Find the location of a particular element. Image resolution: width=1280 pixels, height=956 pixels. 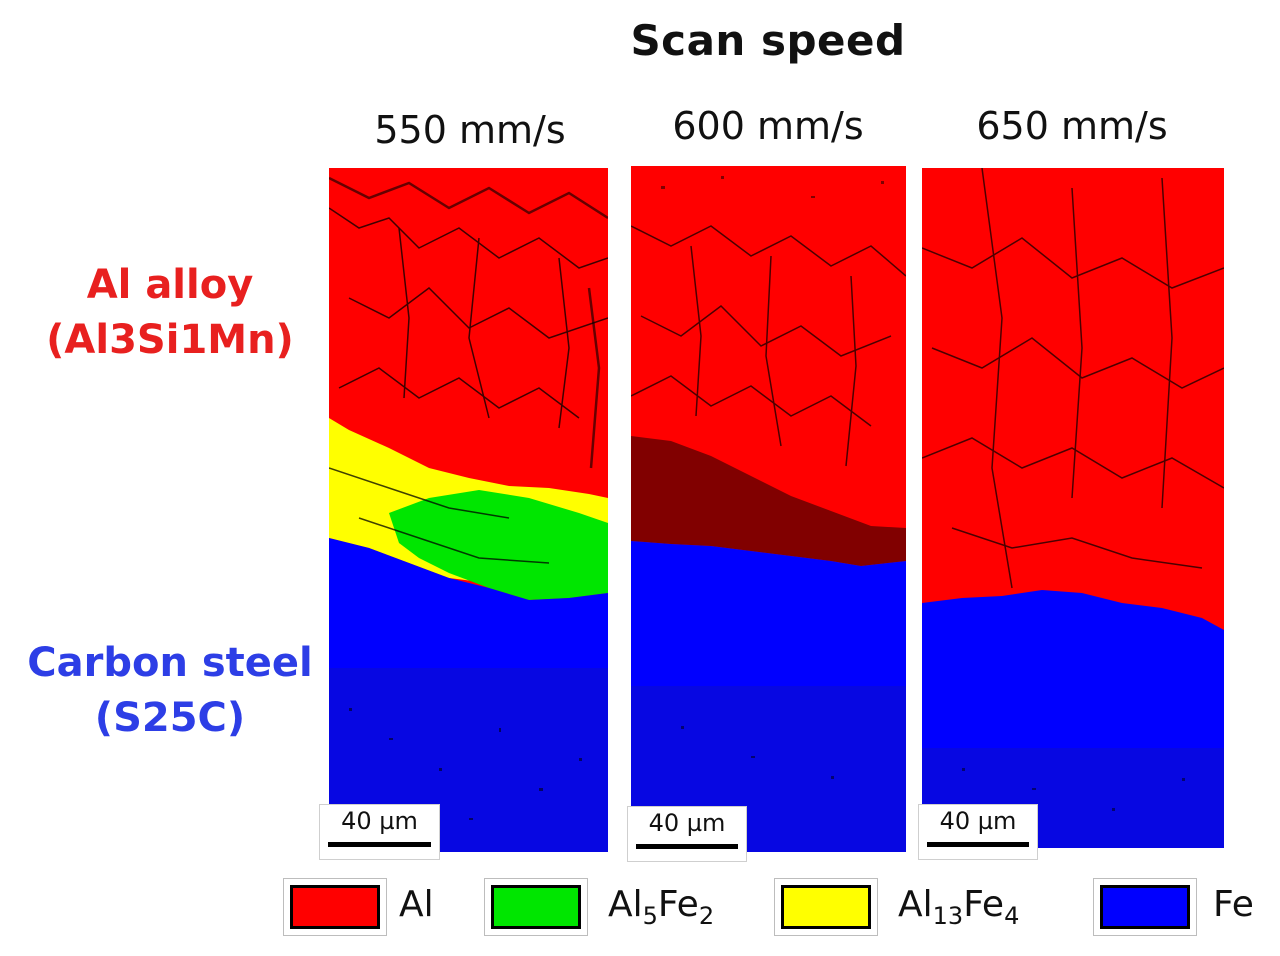

legend-label-fe: Fe is located at coordinates (1233, 904).